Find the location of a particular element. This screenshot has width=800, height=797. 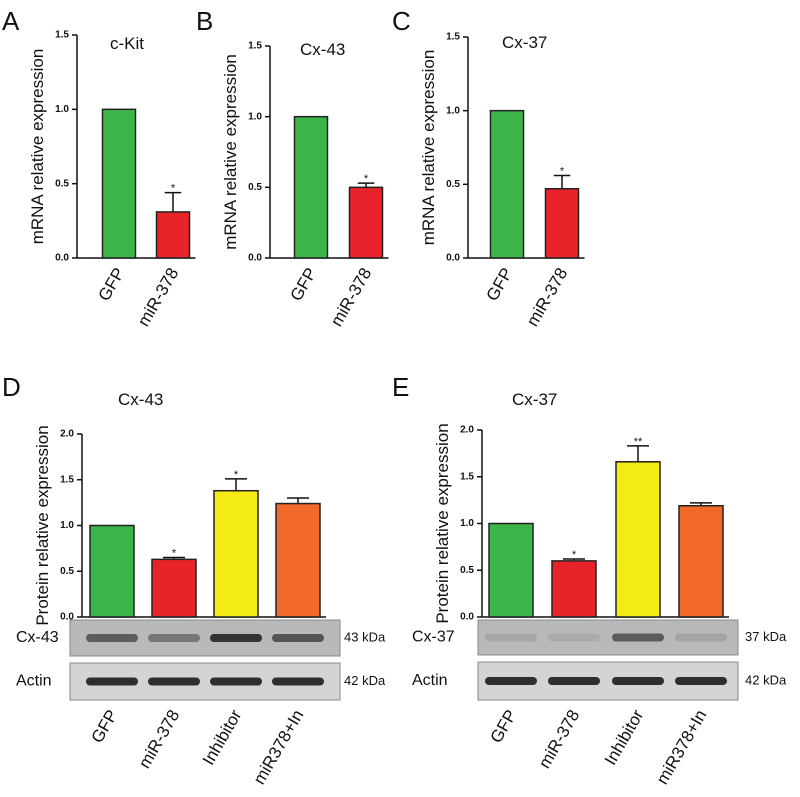

panel-letter: D is located at coordinates (11, 387).